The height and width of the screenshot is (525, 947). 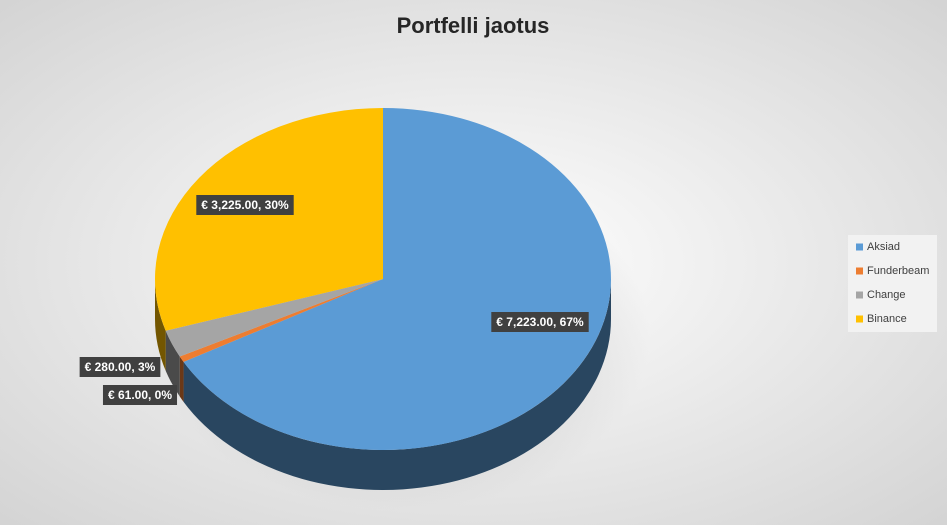 I want to click on data-label-text: € 61.00, 0%, so click(x=140, y=395).